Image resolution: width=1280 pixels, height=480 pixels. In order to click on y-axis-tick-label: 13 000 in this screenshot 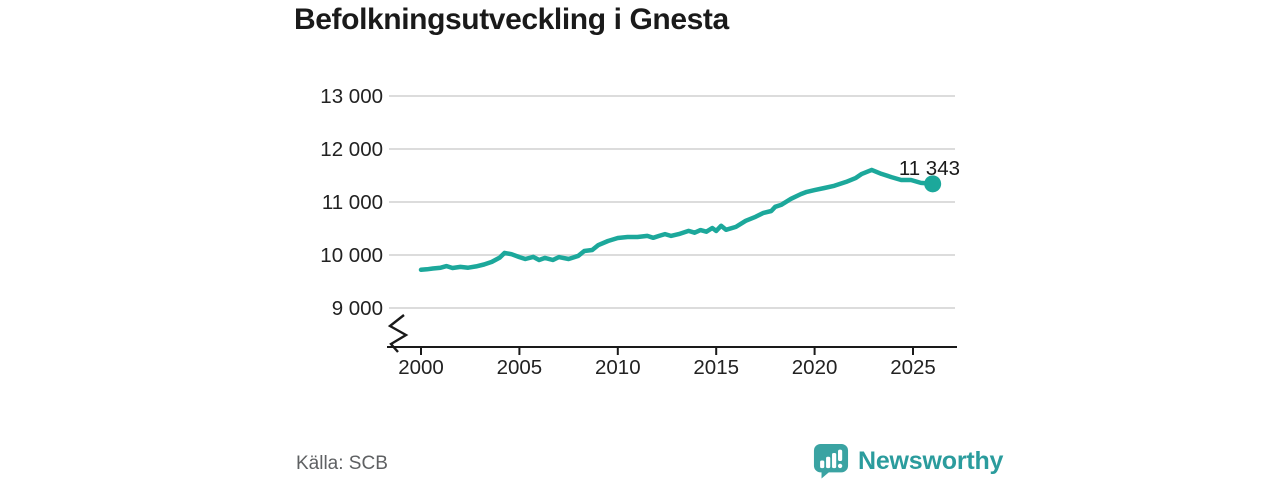, I will do `click(351, 96)`.